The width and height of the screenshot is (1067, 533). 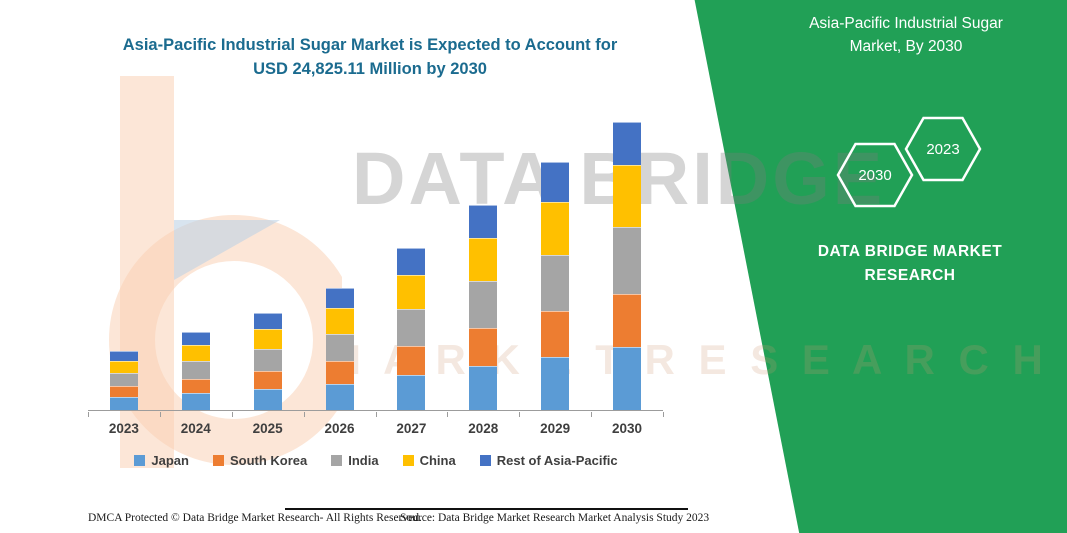 What do you see at coordinates (411, 360) in the screenshot?
I see `bar-segment-2027-south-korea` at bounding box center [411, 360].